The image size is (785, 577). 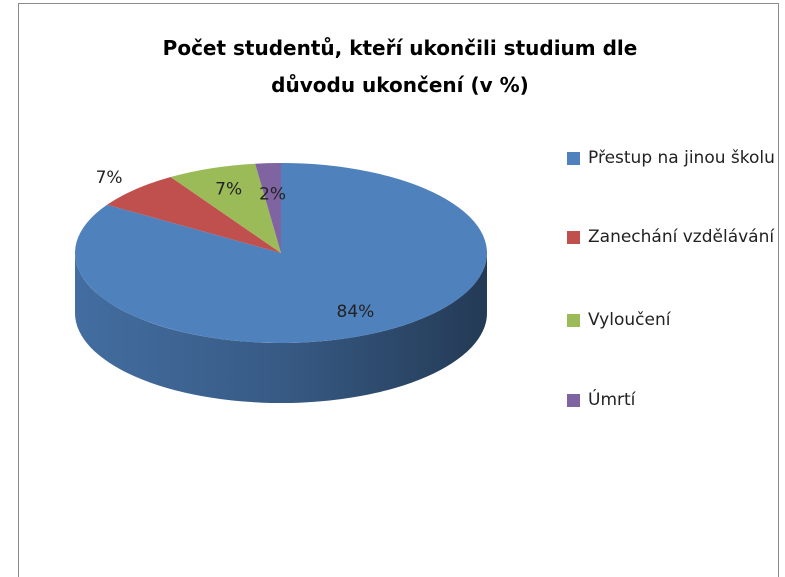 What do you see at coordinates (281, 328) in the screenshot?
I see `slice-side-shade` at bounding box center [281, 328].